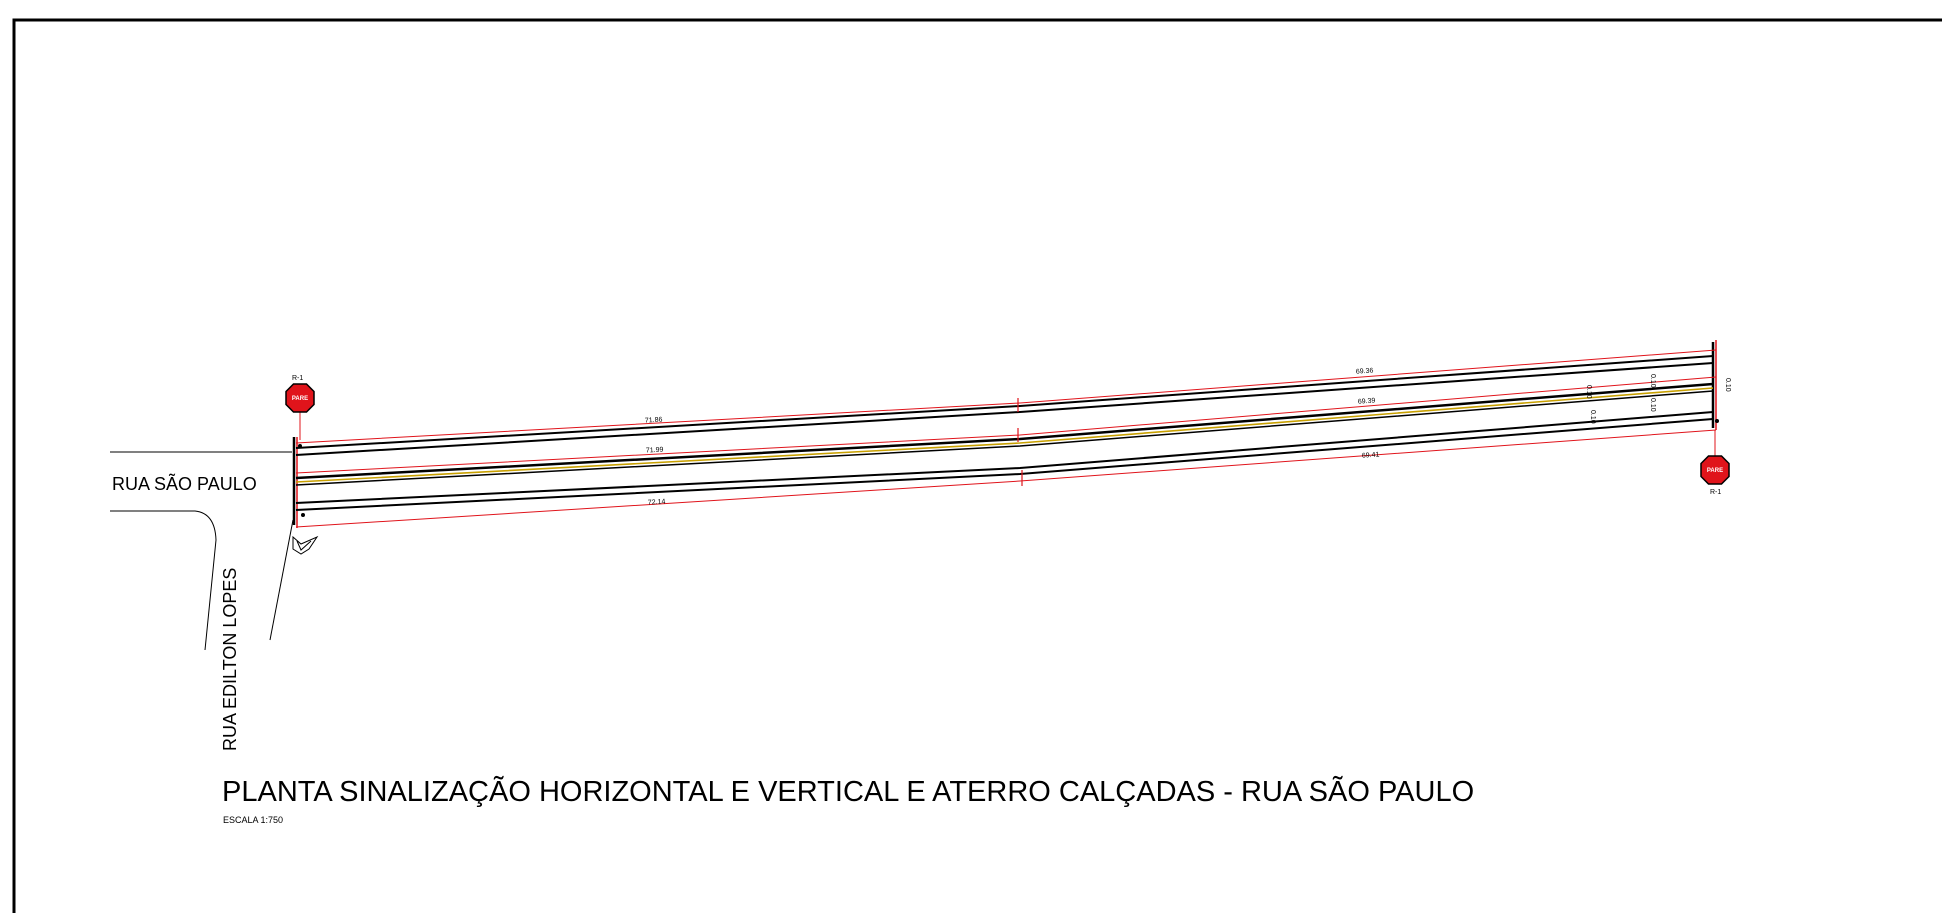 Image resolution: width=1942 pixels, height=913 pixels. What do you see at coordinates (230, 659) in the screenshot?
I see `street-label-cross: RUA EDILTON LOPES` at bounding box center [230, 659].